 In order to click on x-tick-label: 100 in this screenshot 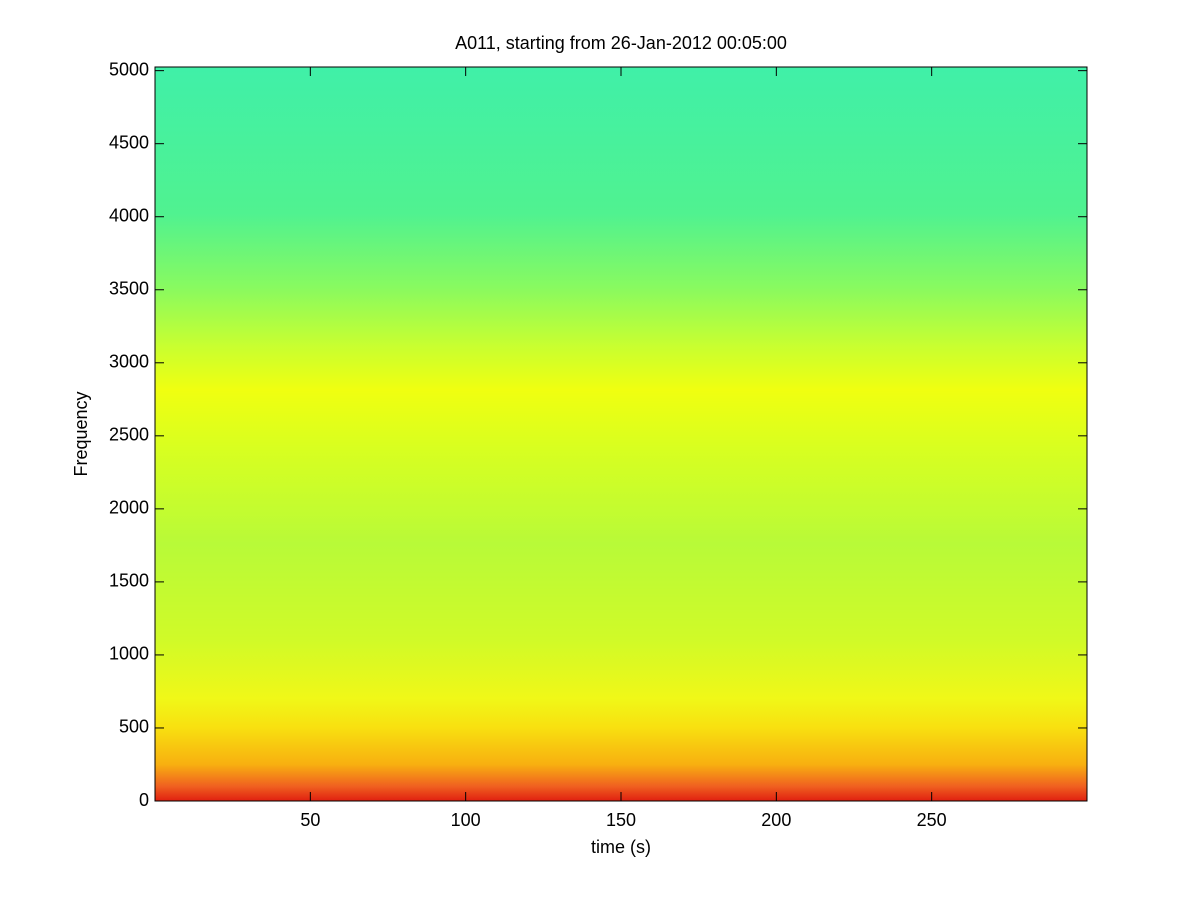, I will do `click(466, 820)`.